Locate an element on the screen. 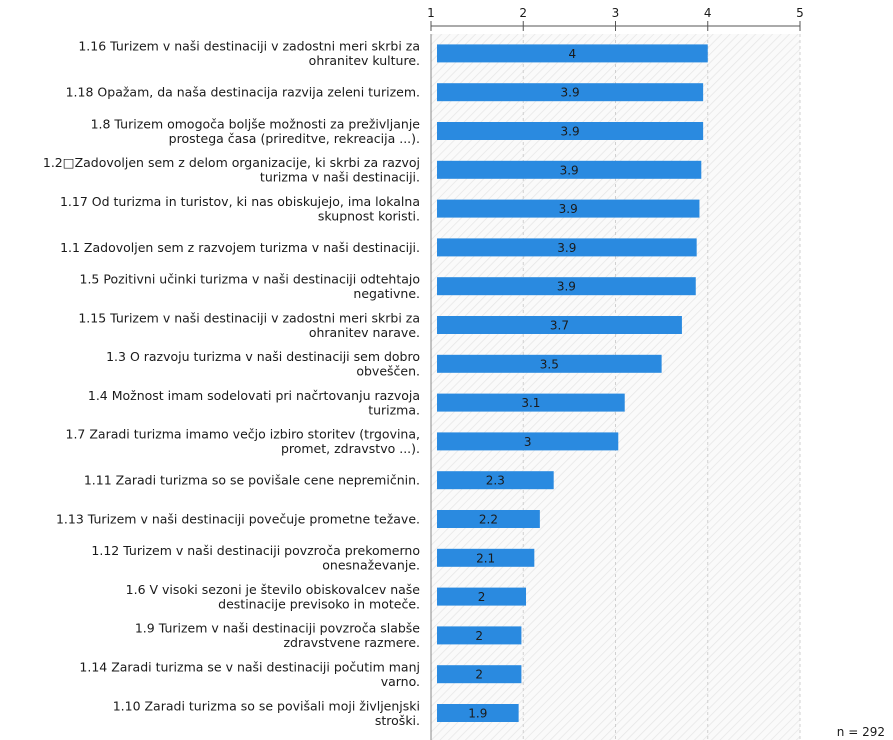  x-axis: 1 2 3 4 5 is located at coordinates (615, 18).